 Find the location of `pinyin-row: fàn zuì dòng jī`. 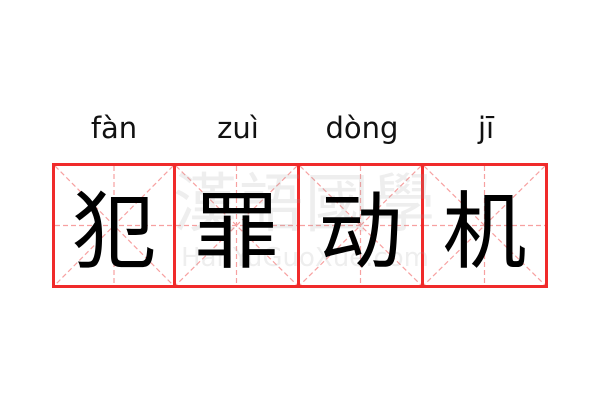

pinyin-row: fàn zuì dòng jī is located at coordinates (300, 128).